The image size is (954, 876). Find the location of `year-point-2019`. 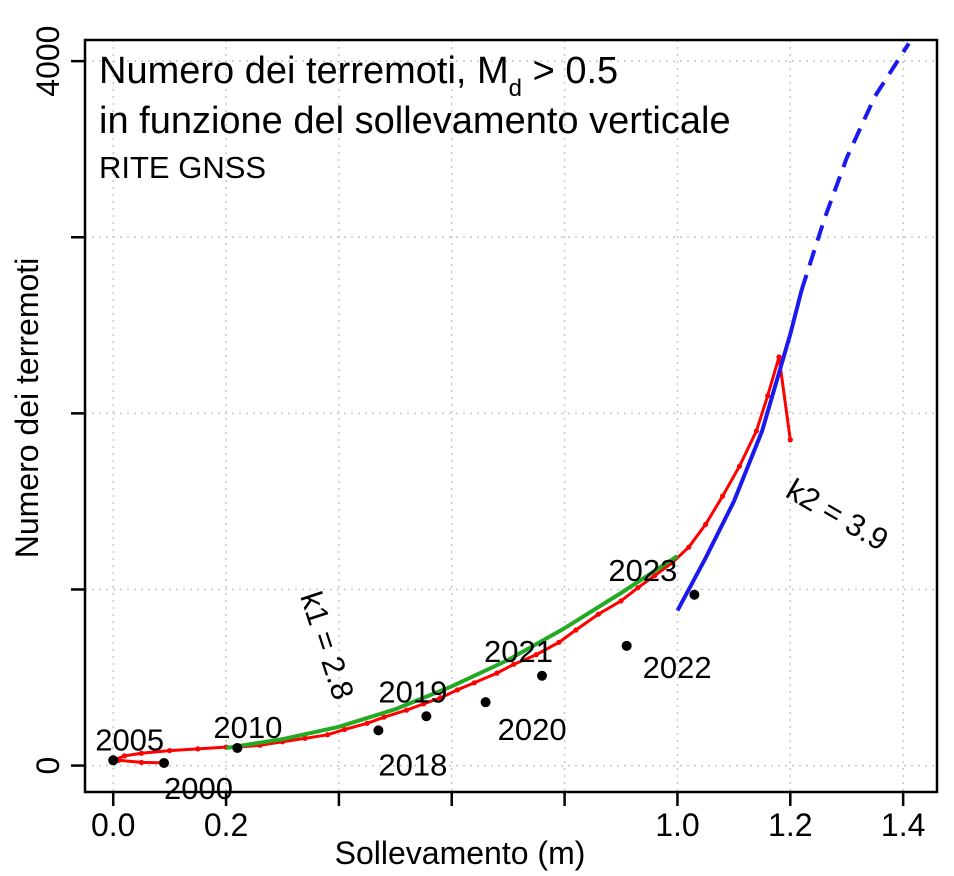

year-point-2019 is located at coordinates (426, 716).